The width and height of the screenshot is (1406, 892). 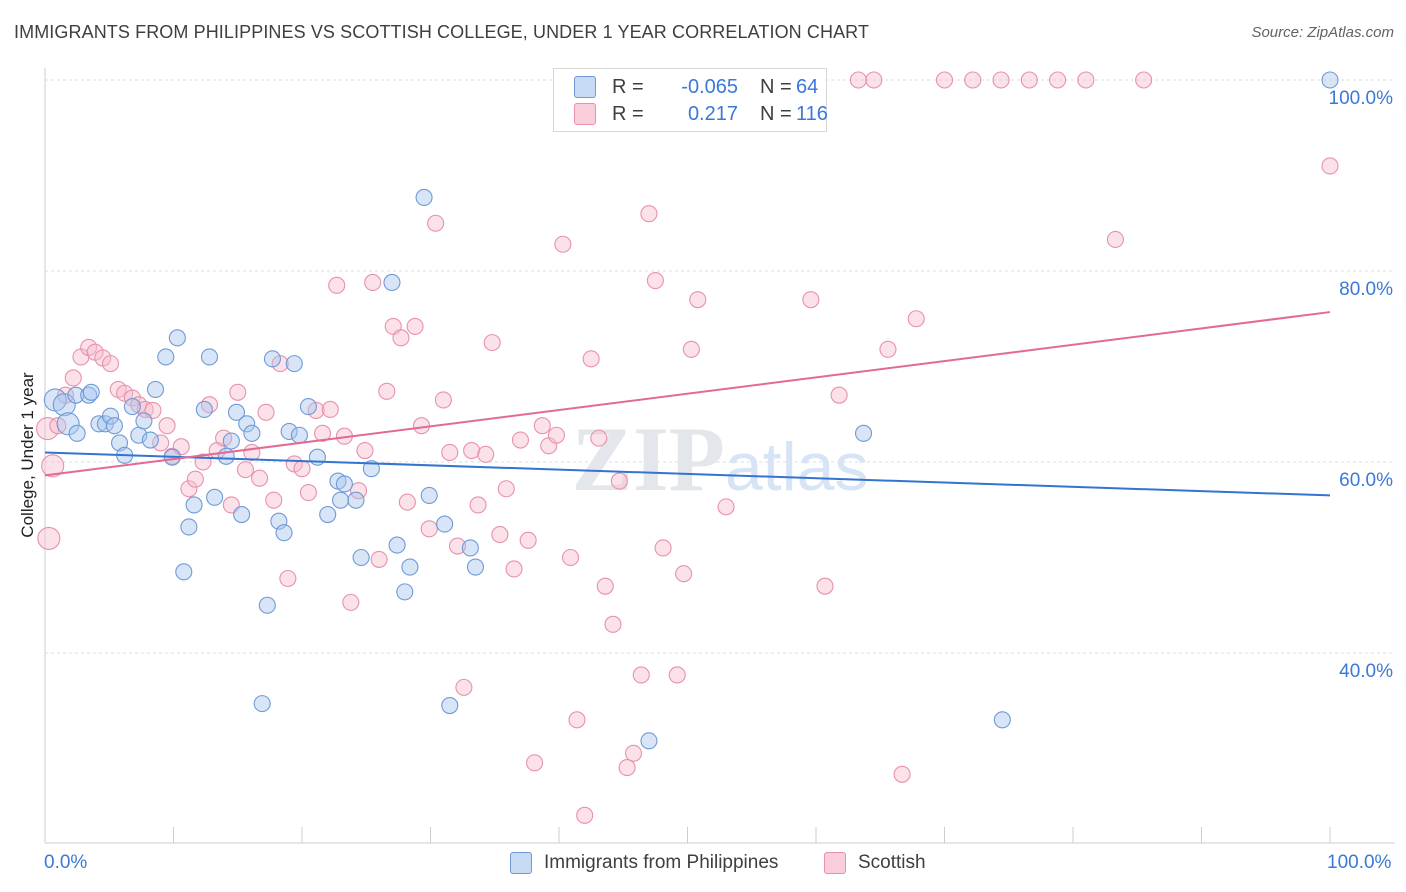 I want to click on legend-label-scottish: Scottish, so click(x=892, y=862).